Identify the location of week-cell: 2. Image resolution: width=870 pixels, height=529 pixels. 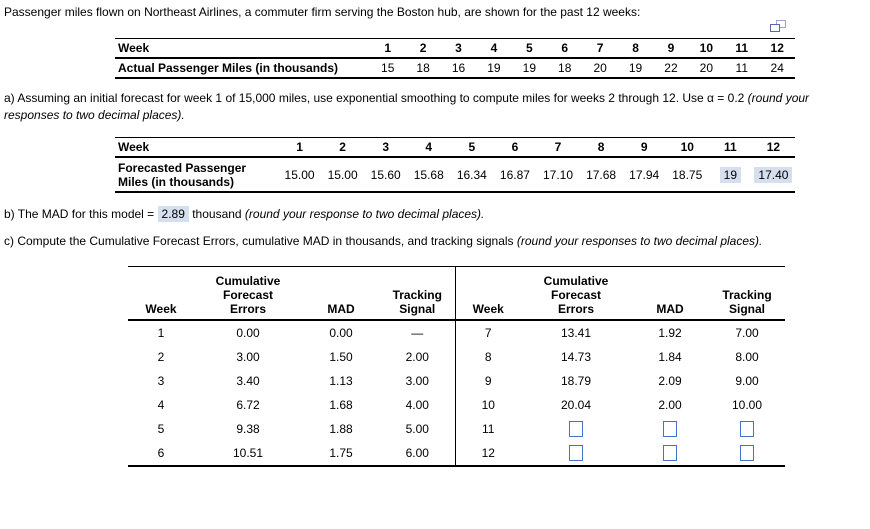
(161, 357).